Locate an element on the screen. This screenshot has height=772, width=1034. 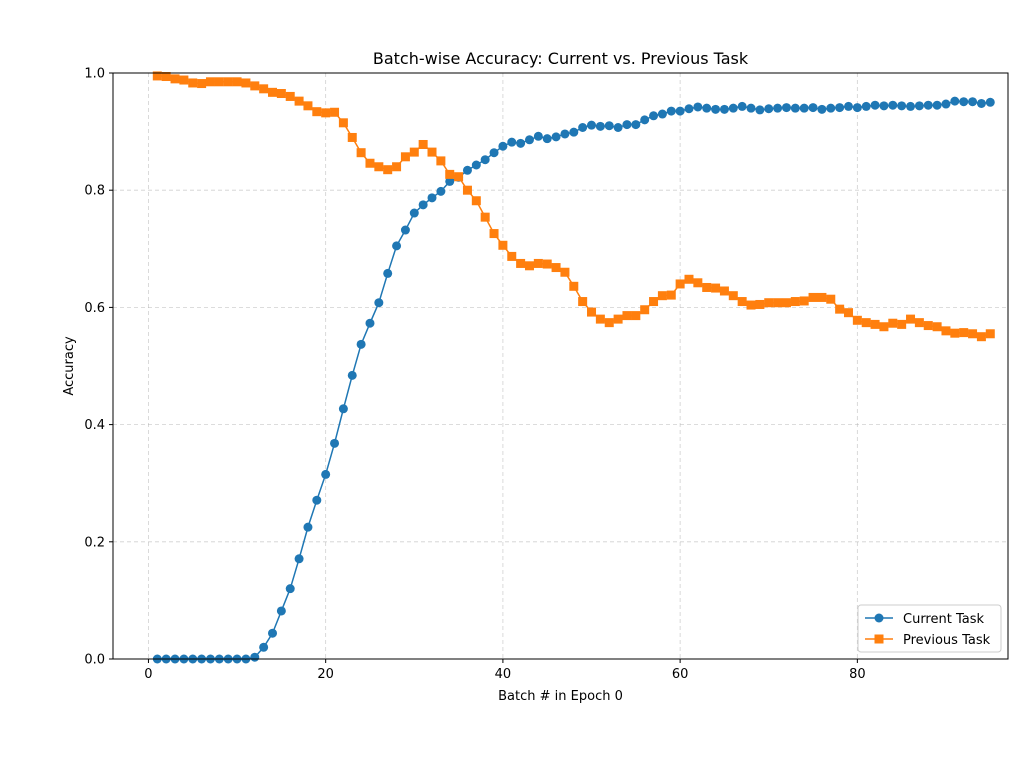
x-axis-label: Batch # in Epoch 0 is located at coordinates (560, 696).